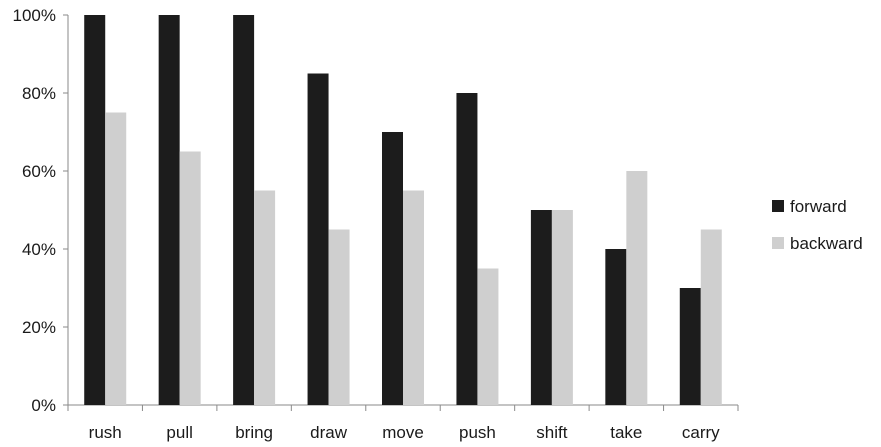 The height and width of the screenshot is (447, 881). What do you see at coordinates (265, 297) in the screenshot?
I see `bar-backward-bring` at bounding box center [265, 297].